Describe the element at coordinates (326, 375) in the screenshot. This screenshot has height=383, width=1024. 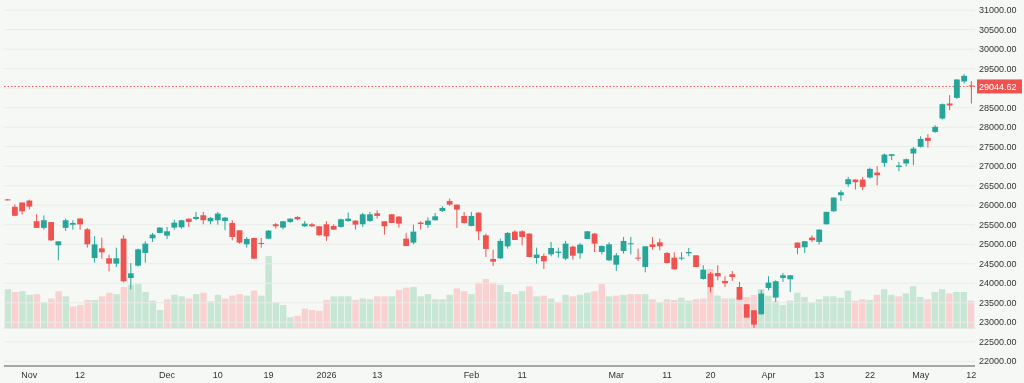
I see `x-tick-label: 2026` at that location.